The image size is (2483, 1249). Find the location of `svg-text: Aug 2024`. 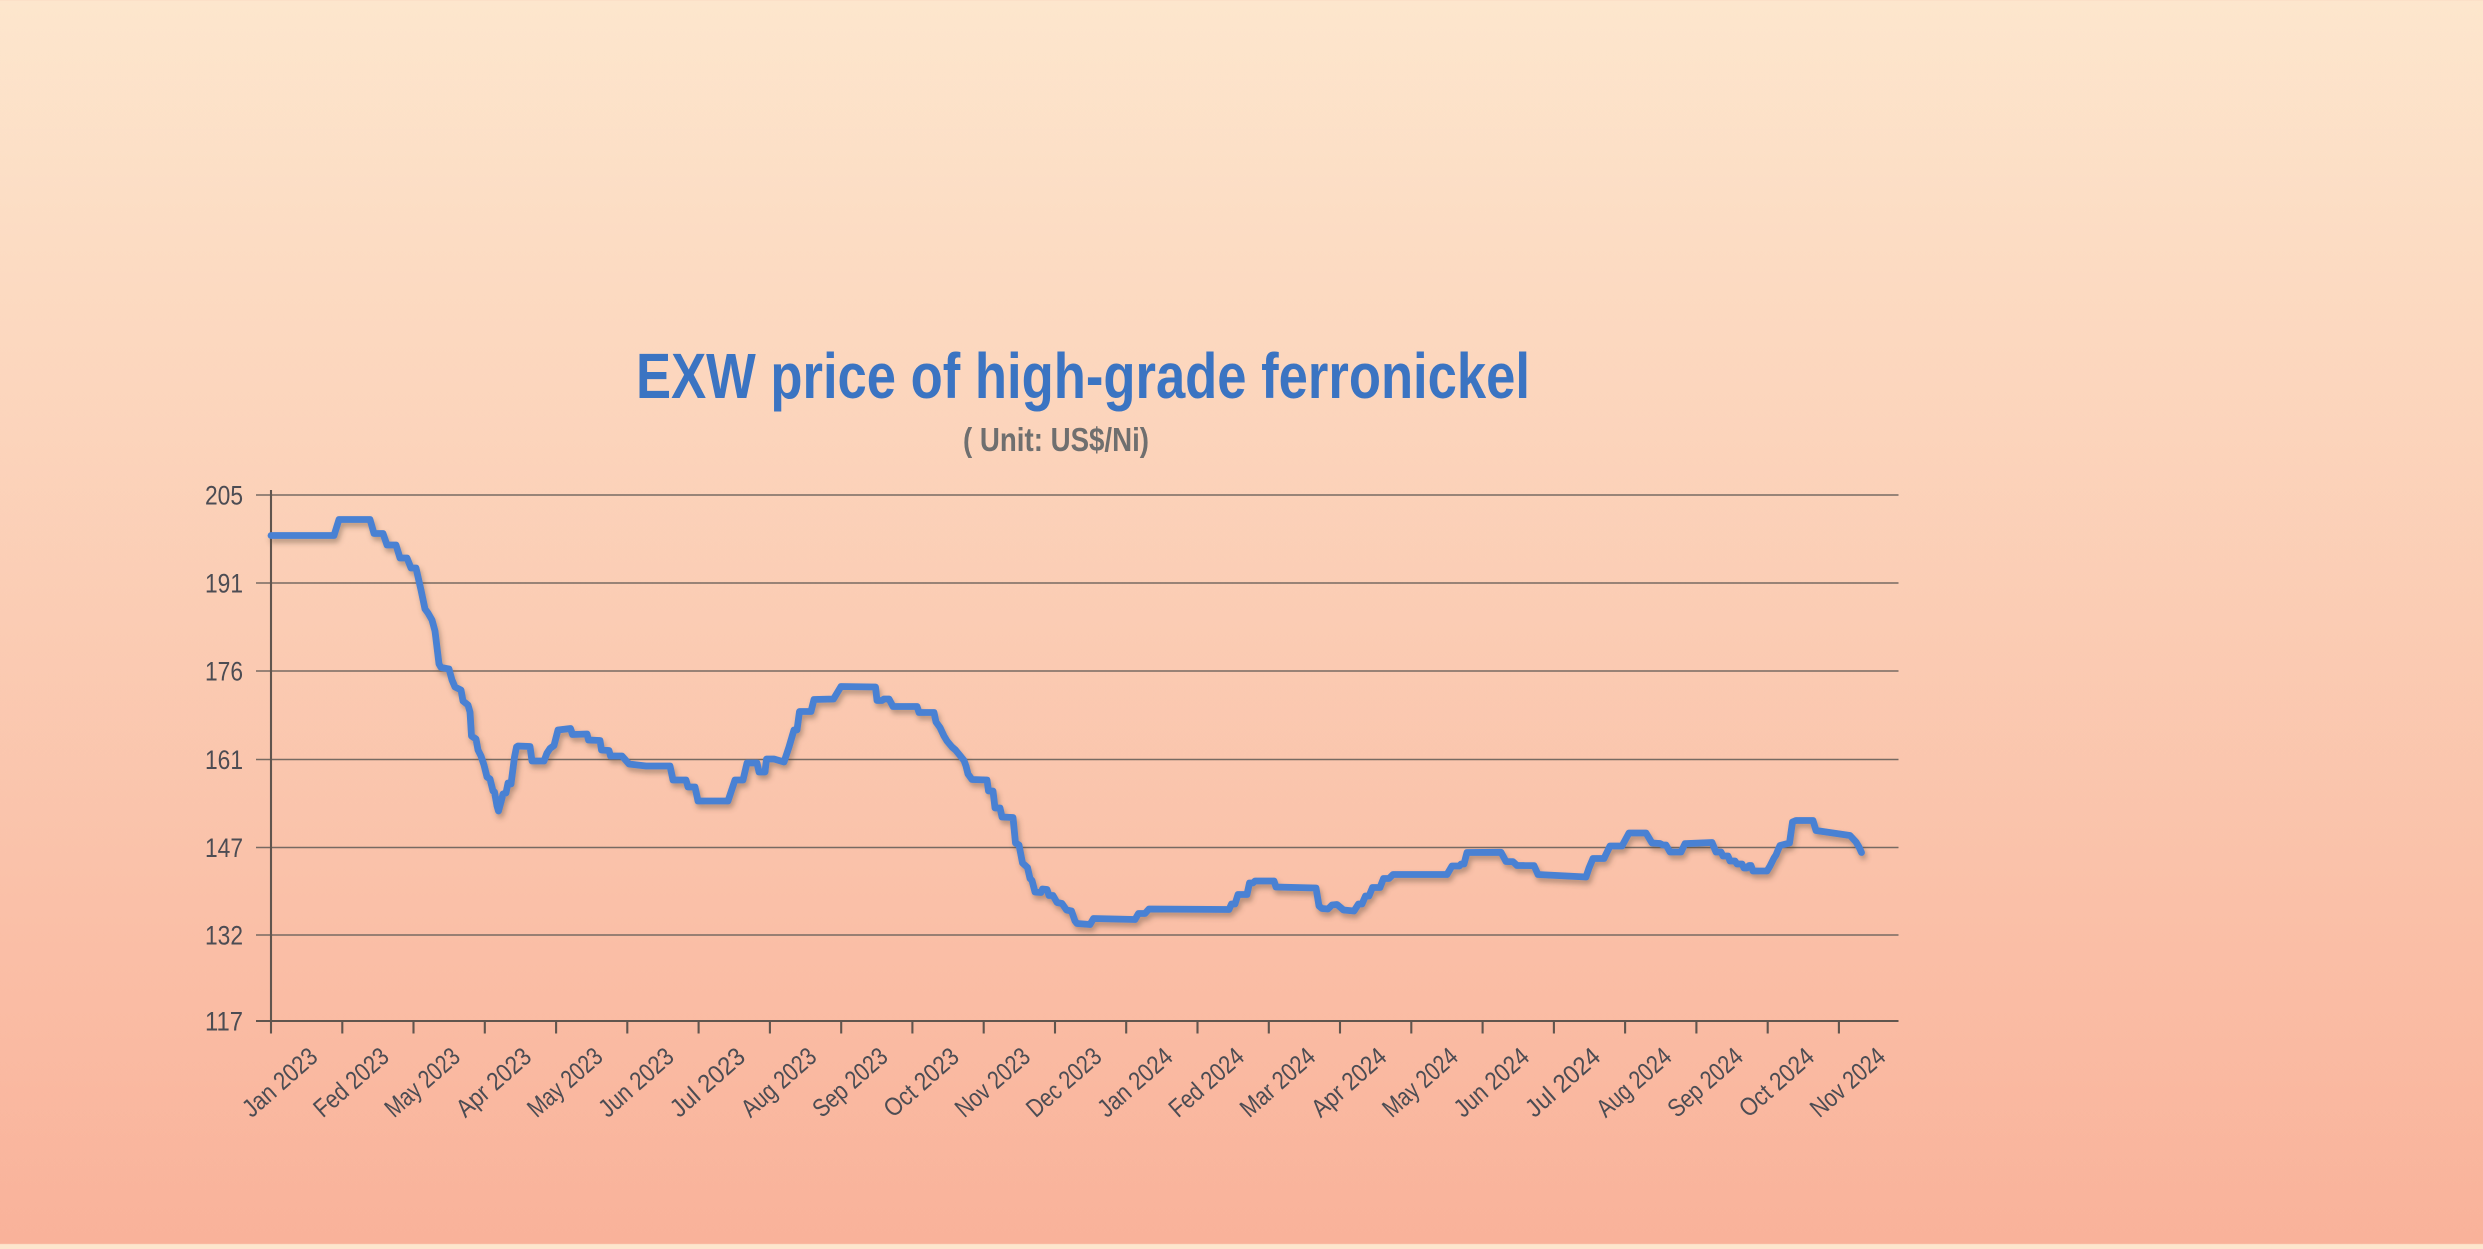

svg-text: Aug 2024 is located at coordinates (1634, 1083).